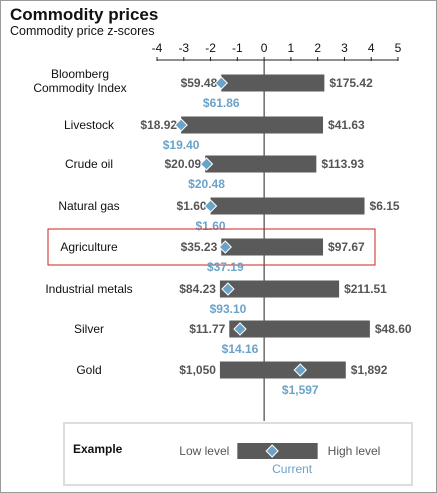 The width and height of the screenshot is (437, 493). What do you see at coordinates (158, 125) in the screenshot?
I see `low-value-label: $18.92` at bounding box center [158, 125].